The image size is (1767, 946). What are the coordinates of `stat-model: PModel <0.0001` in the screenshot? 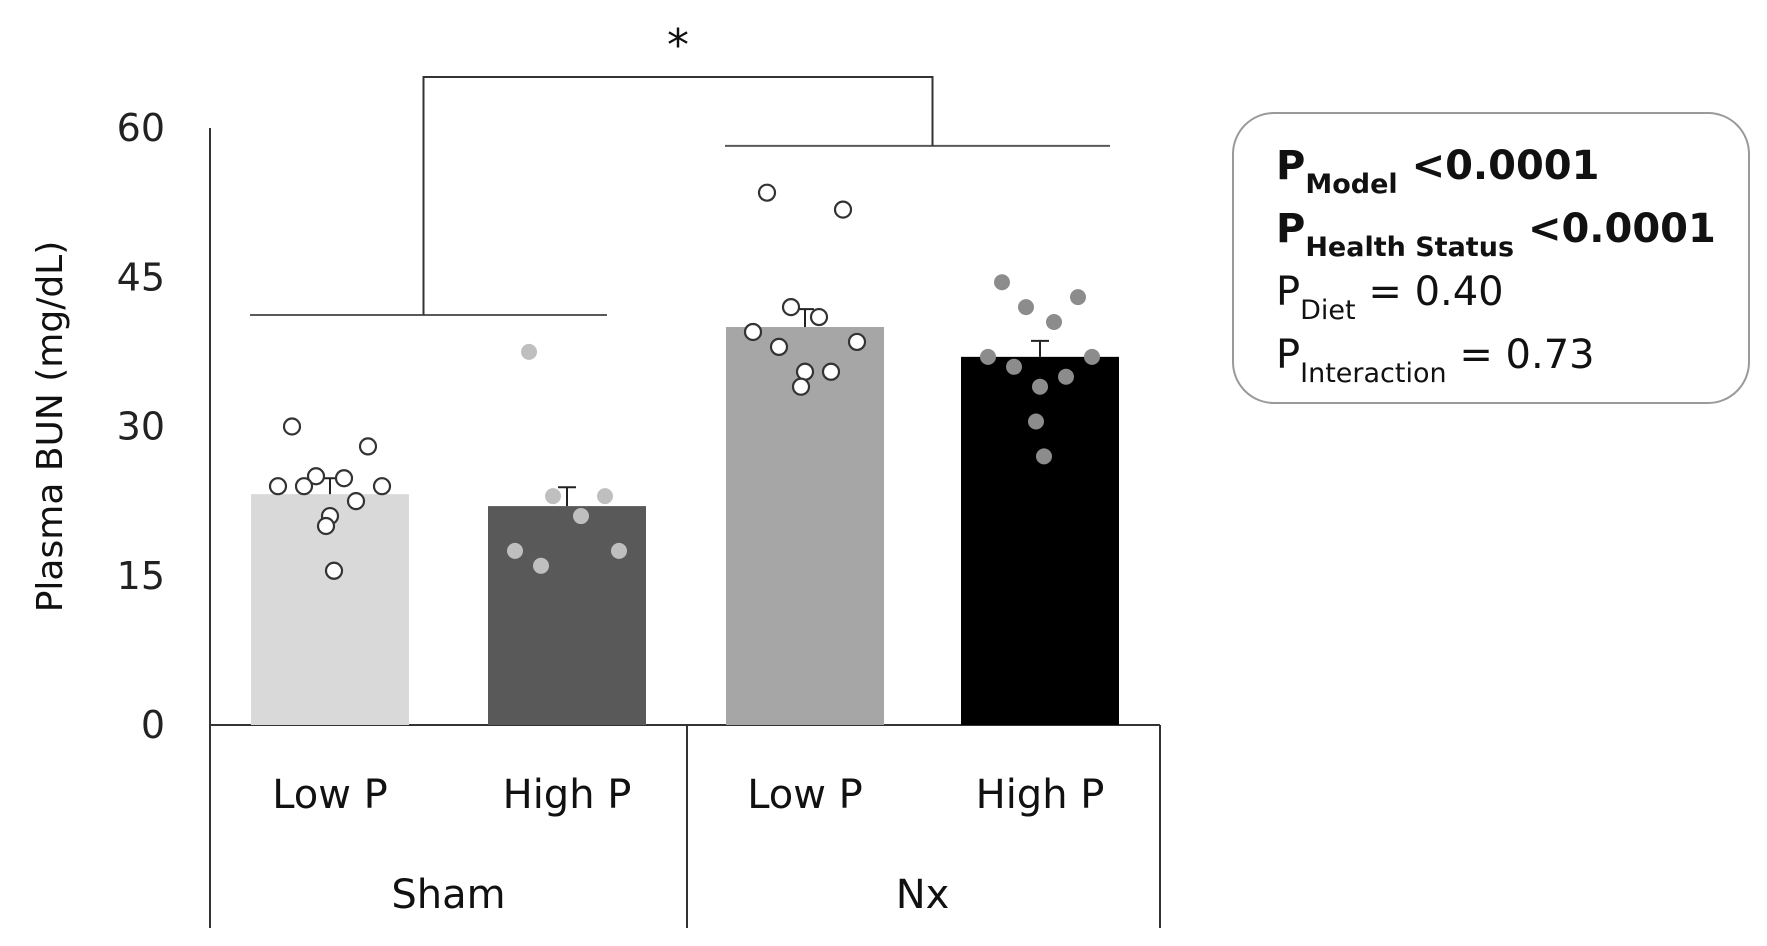 It's located at (1438, 171).